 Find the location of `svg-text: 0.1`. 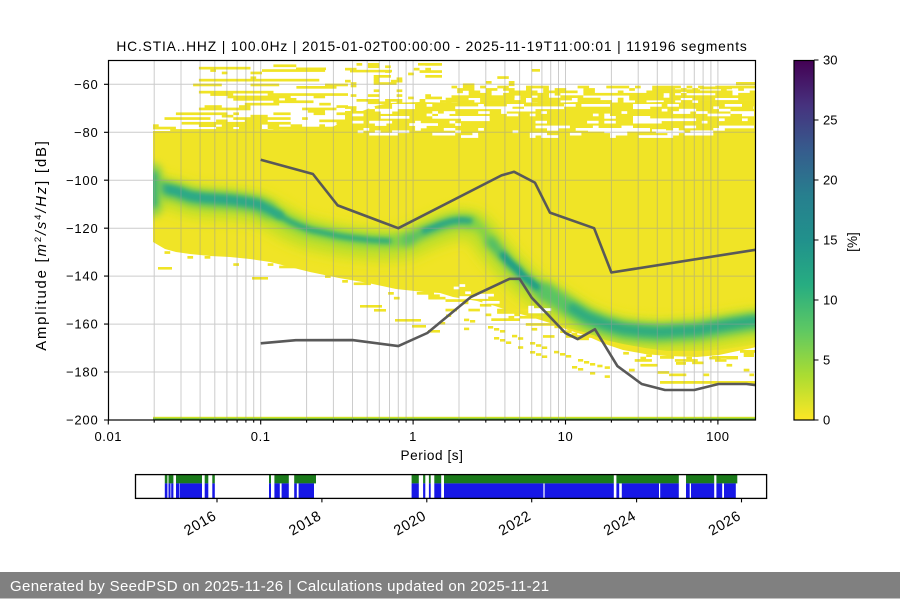

svg-text: 0.1 is located at coordinates (261, 436).